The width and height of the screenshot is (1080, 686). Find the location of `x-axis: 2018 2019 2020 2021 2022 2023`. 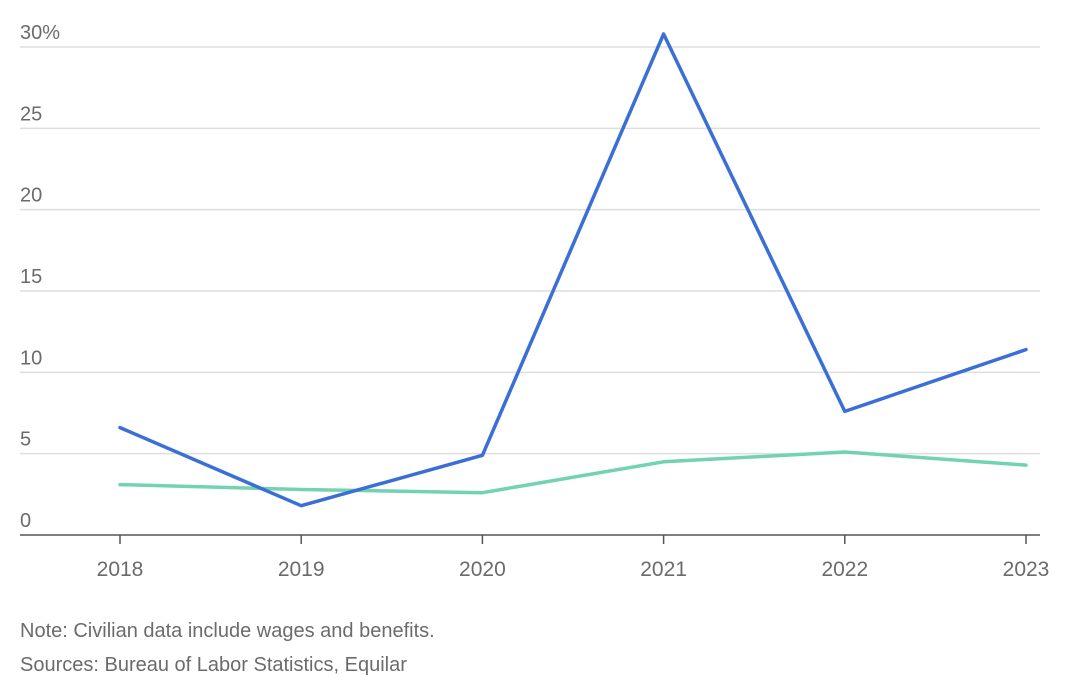

x-axis: 2018 2019 2020 2021 2022 2023 is located at coordinates (535, 557).